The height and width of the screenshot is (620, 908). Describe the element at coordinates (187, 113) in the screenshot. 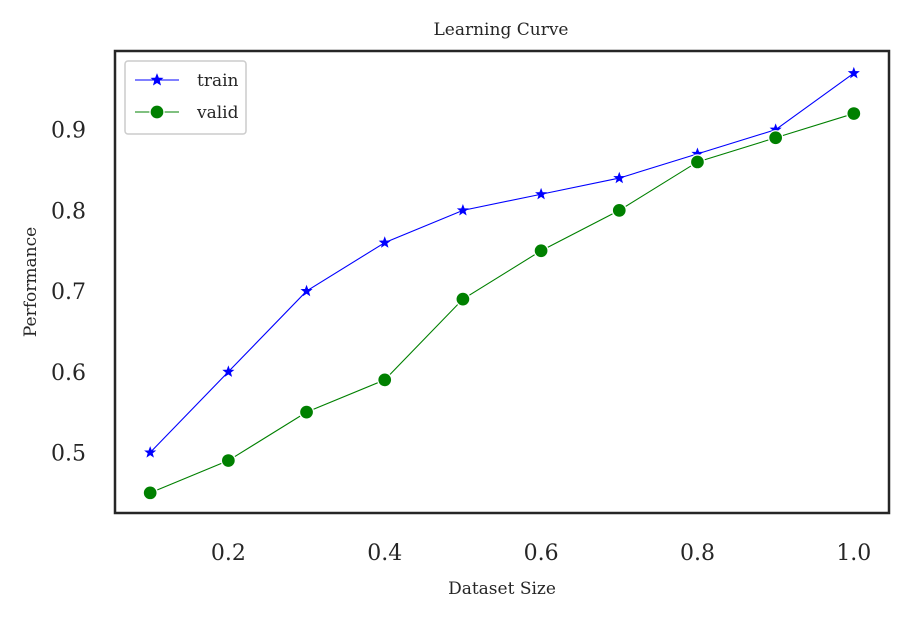

I see `legend-item-valid: valid` at that location.